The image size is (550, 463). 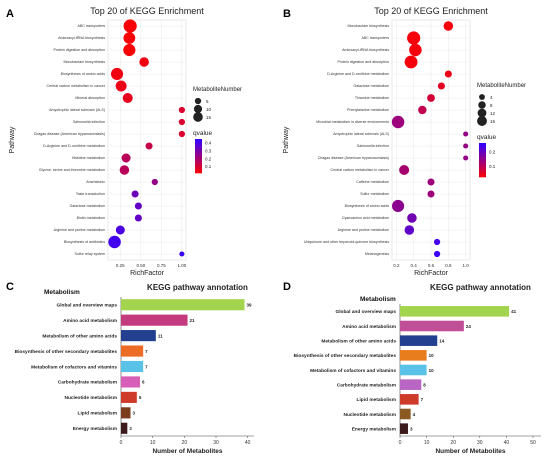 What do you see at coordinates (89, 122) in the screenshot?
I see `pathway-label: Salmonella infection` at bounding box center [89, 122].